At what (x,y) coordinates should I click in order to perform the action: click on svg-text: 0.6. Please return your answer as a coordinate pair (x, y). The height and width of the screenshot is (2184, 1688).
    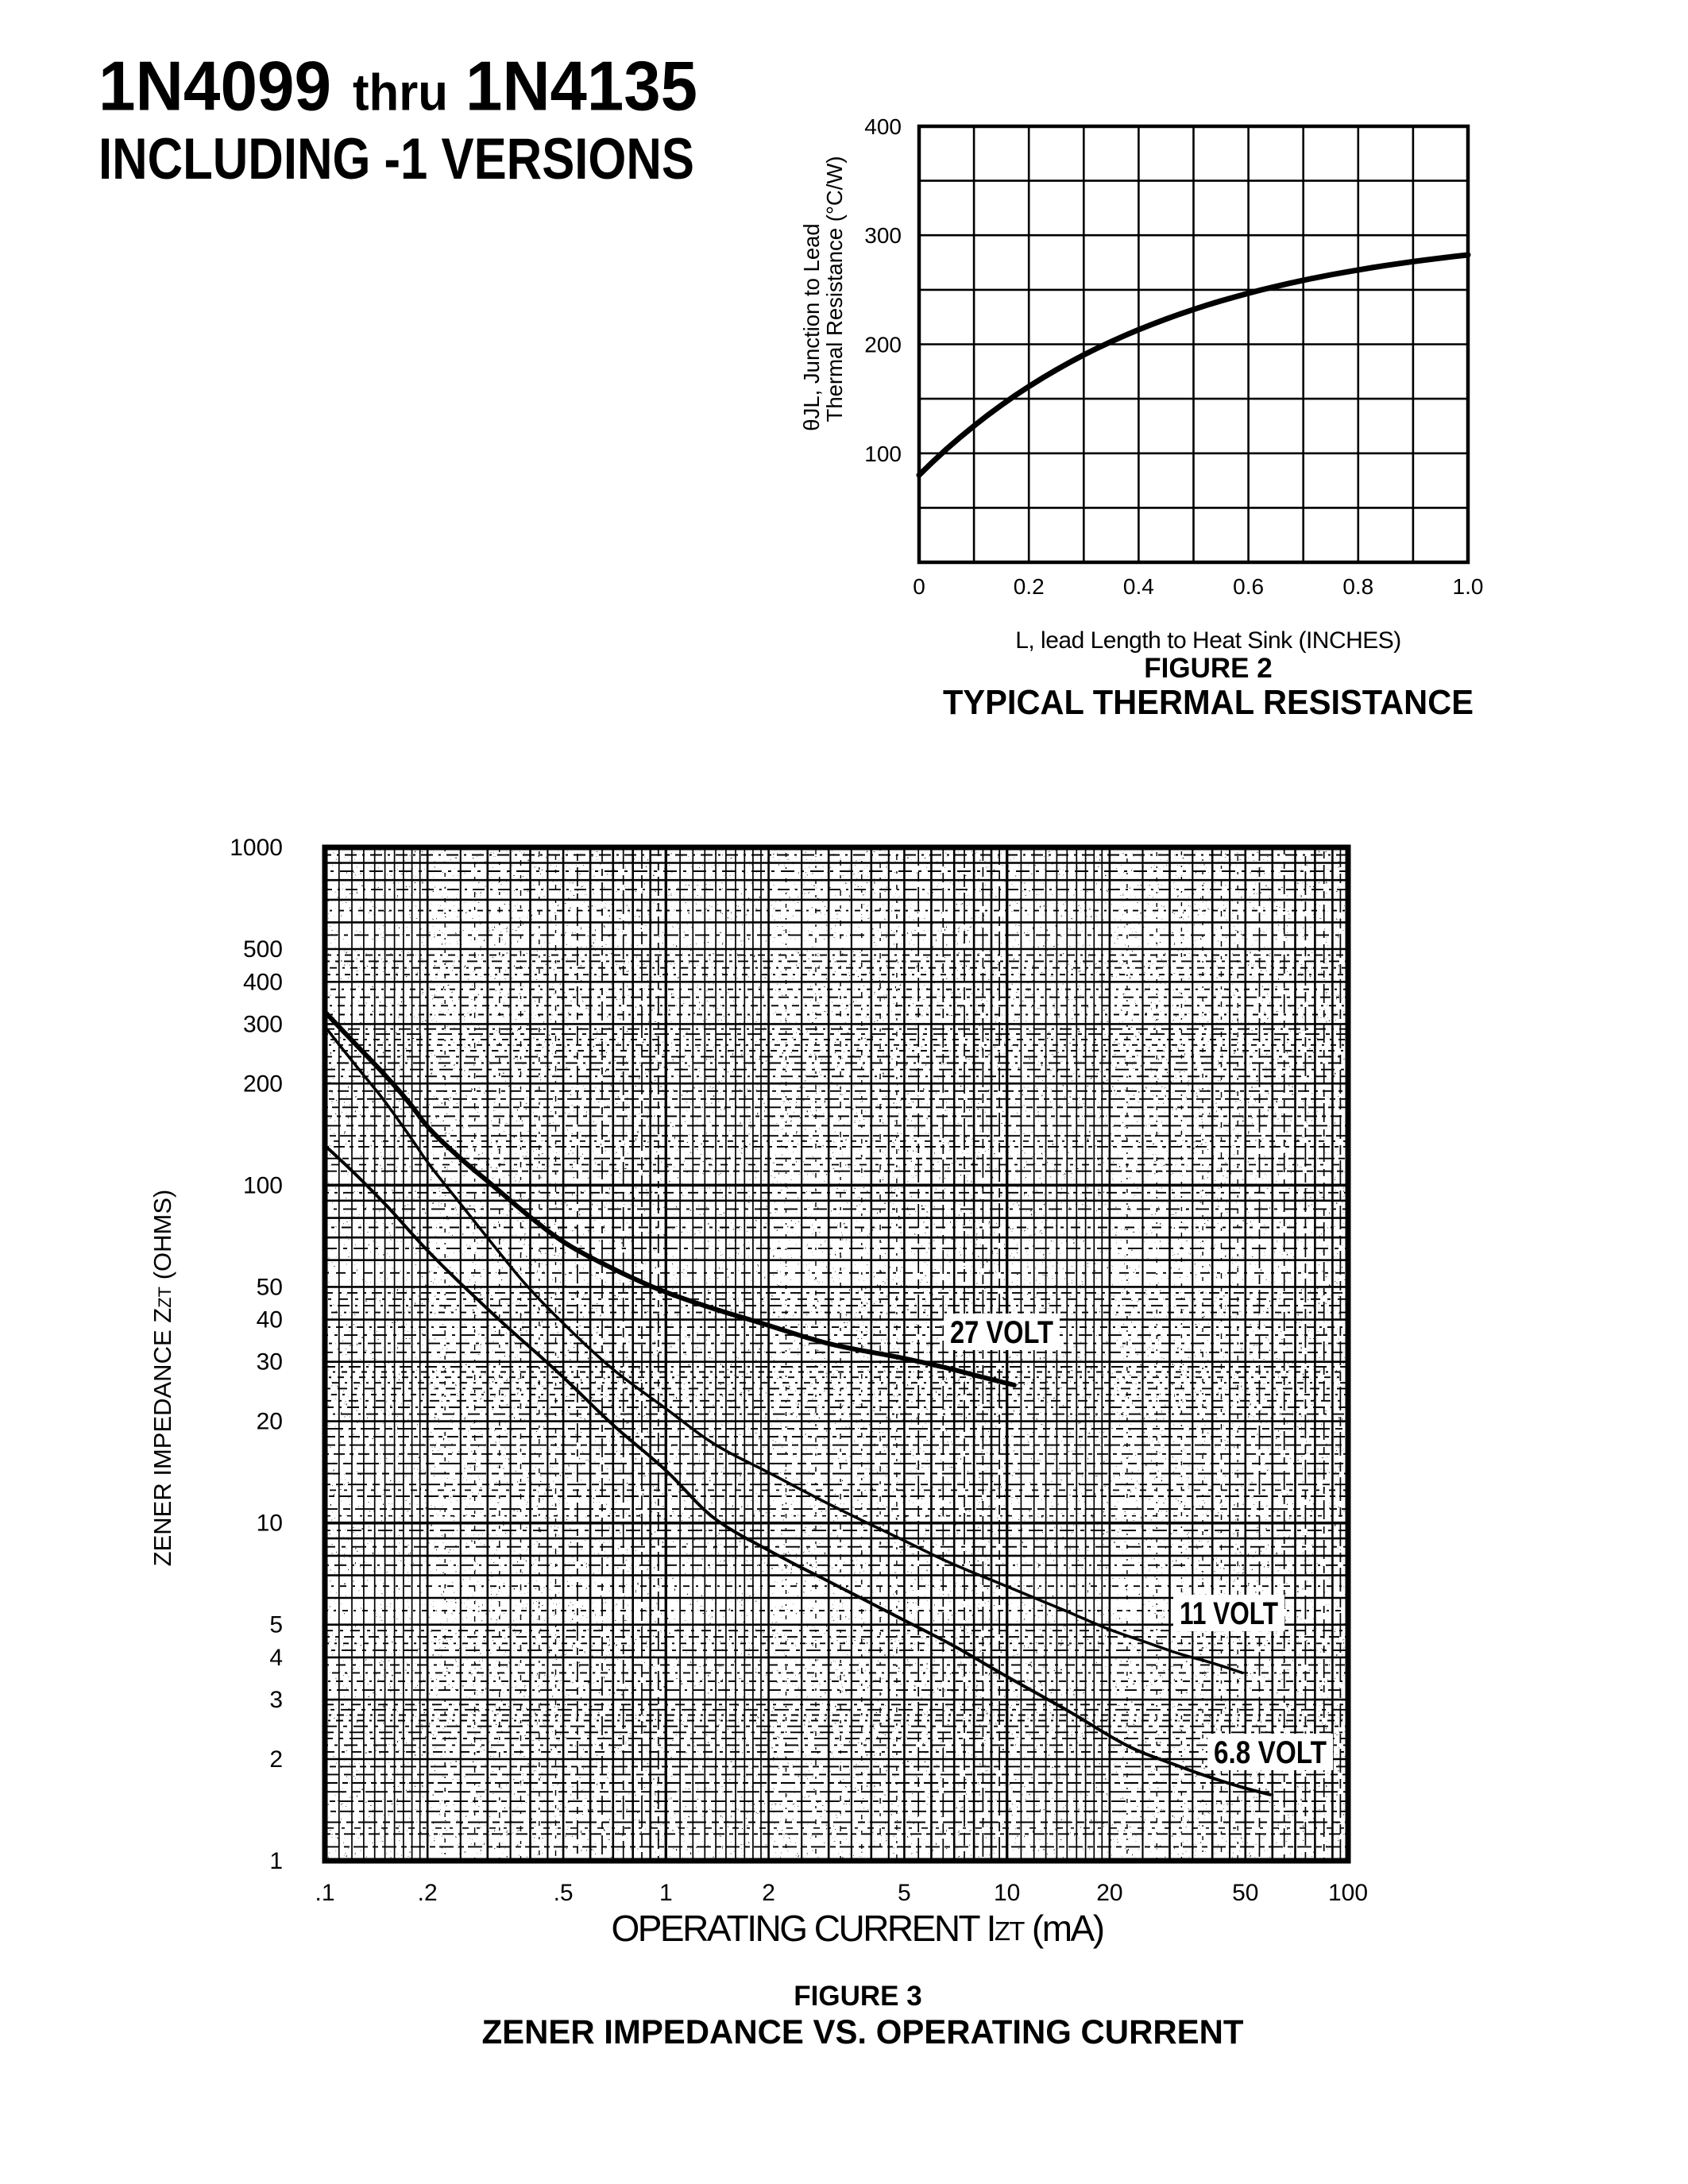
    Looking at the image, I should click on (1248, 586).